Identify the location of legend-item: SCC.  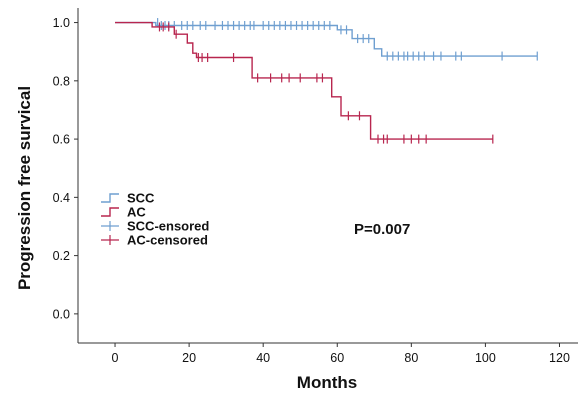
(128, 198).